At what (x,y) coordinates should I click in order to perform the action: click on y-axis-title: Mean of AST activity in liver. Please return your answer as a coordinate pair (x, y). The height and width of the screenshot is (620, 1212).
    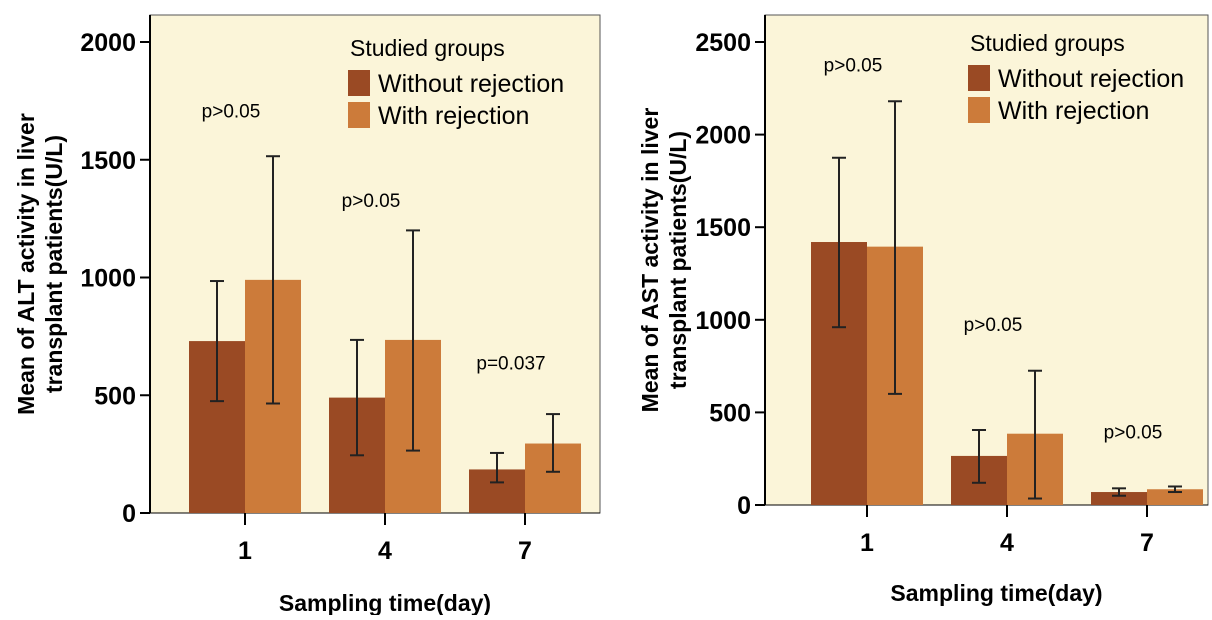
    Looking at the image, I should click on (650, 260).